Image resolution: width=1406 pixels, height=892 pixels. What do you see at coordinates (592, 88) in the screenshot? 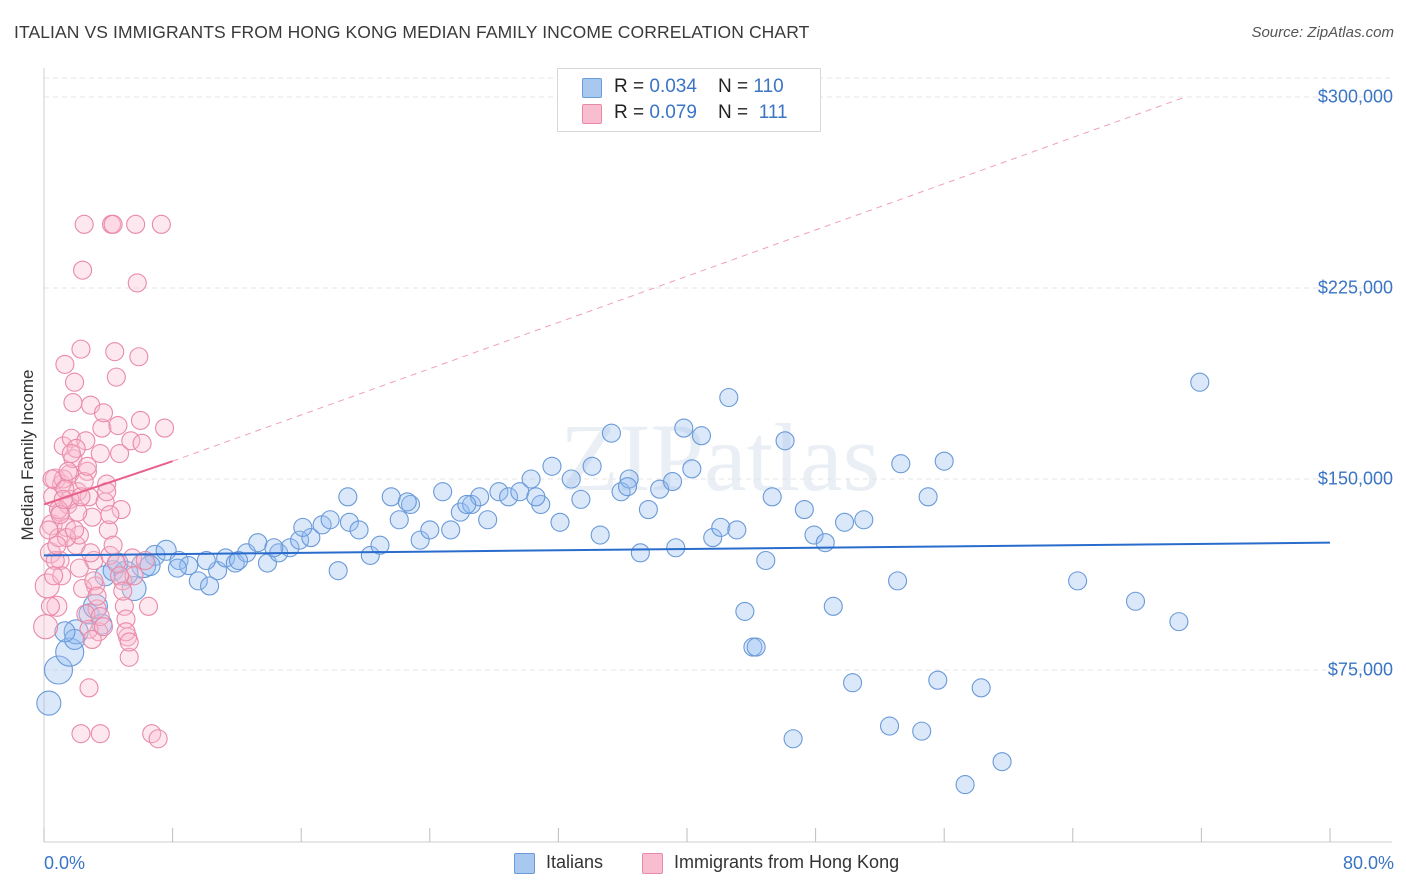
I see `legend-swatch-italians` at bounding box center [592, 88].